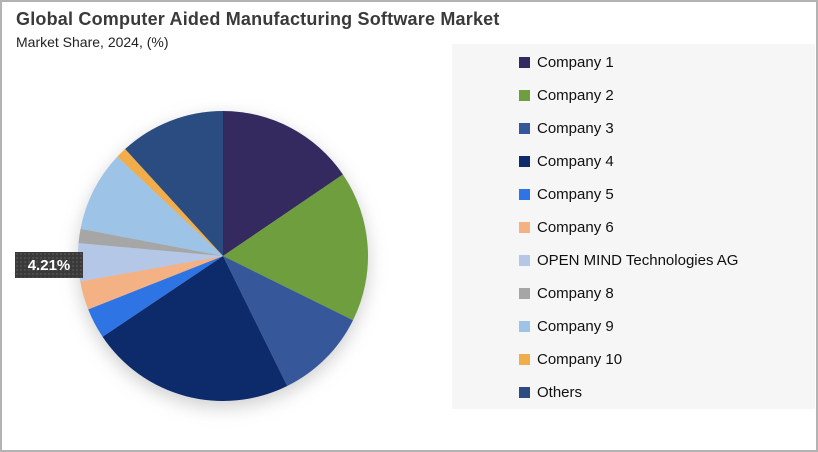 This screenshot has width=818, height=452. What do you see at coordinates (524, 260) in the screenshot?
I see `legend-swatch-open-mind-technologies-ag` at bounding box center [524, 260].